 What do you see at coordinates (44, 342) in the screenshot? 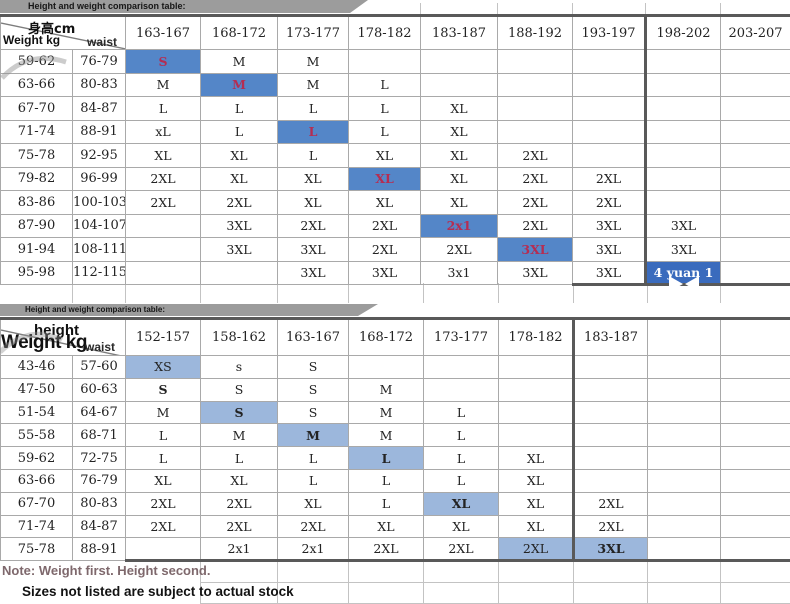
I see `weight-axis-label: Weight kg` at bounding box center [44, 342].